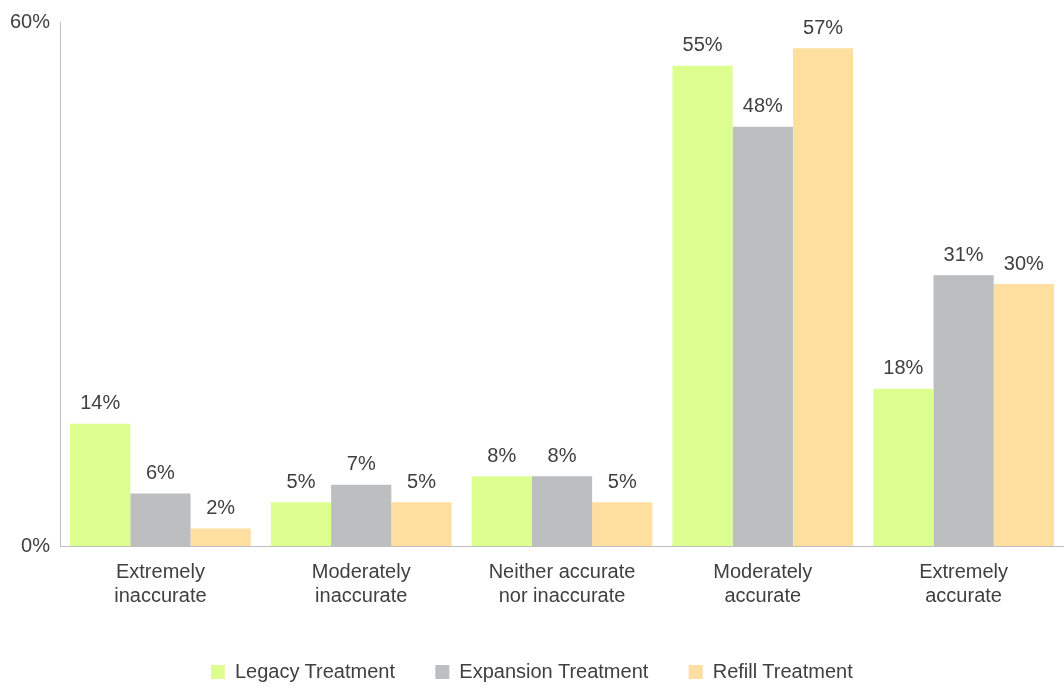 This screenshot has width=1064, height=696. What do you see at coordinates (823, 26) in the screenshot?
I see `data-label: 57%` at bounding box center [823, 26].